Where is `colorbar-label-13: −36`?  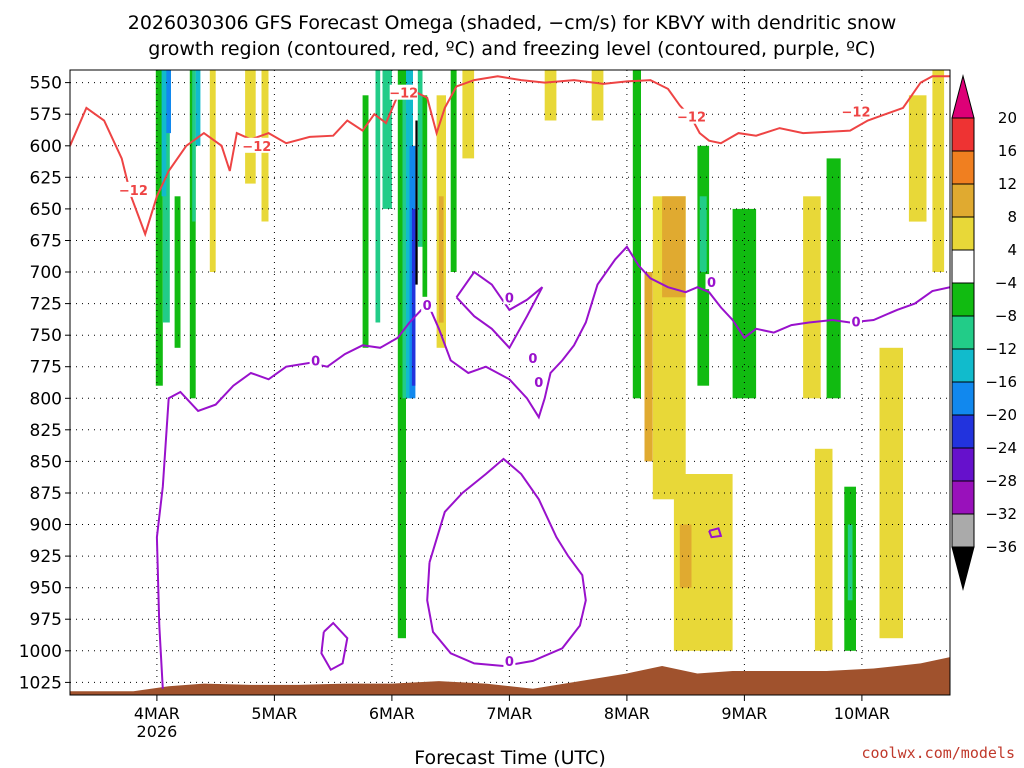 colorbar-label-13: −36 is located at coordinates (1001, 547).